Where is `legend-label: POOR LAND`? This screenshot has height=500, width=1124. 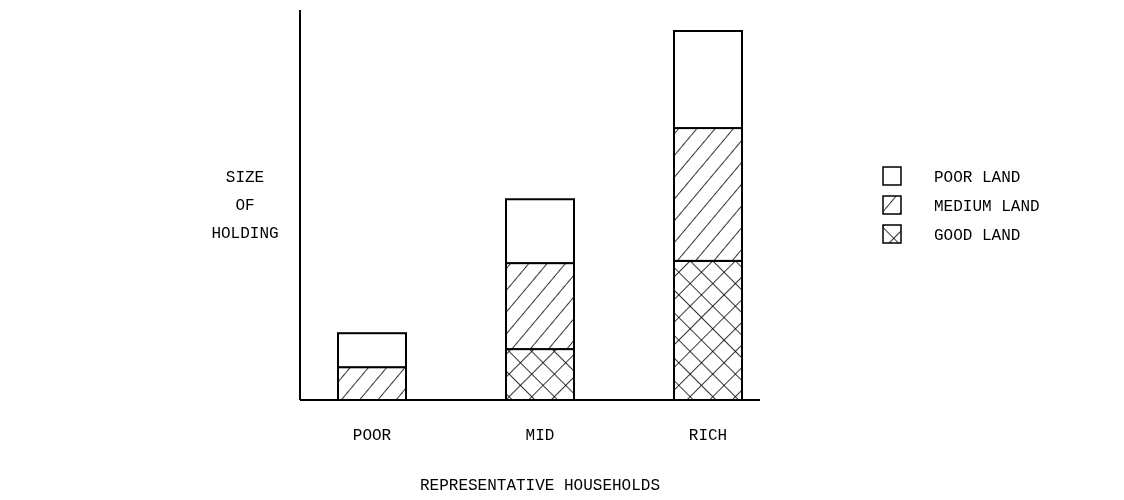
legend-label: POOR LAND is located at coordinates (977, 178).